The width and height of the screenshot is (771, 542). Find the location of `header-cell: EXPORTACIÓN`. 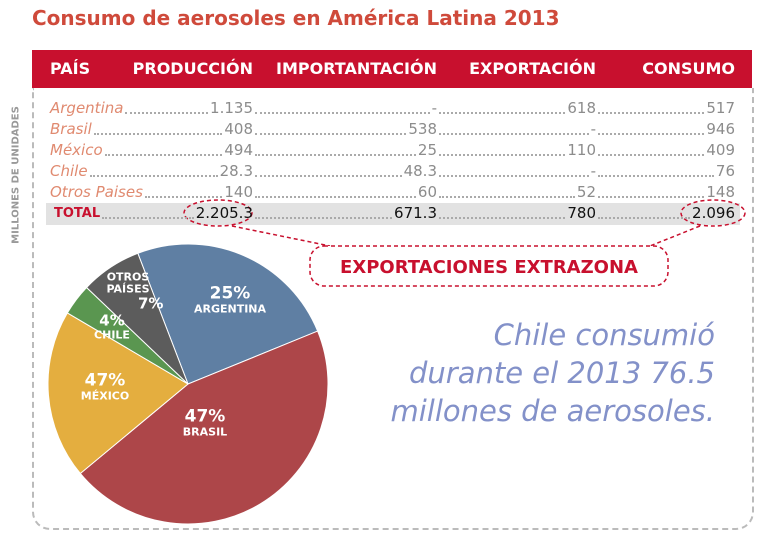

header-cell: EXPORTACIÓN is located at coordinates (532, 68).